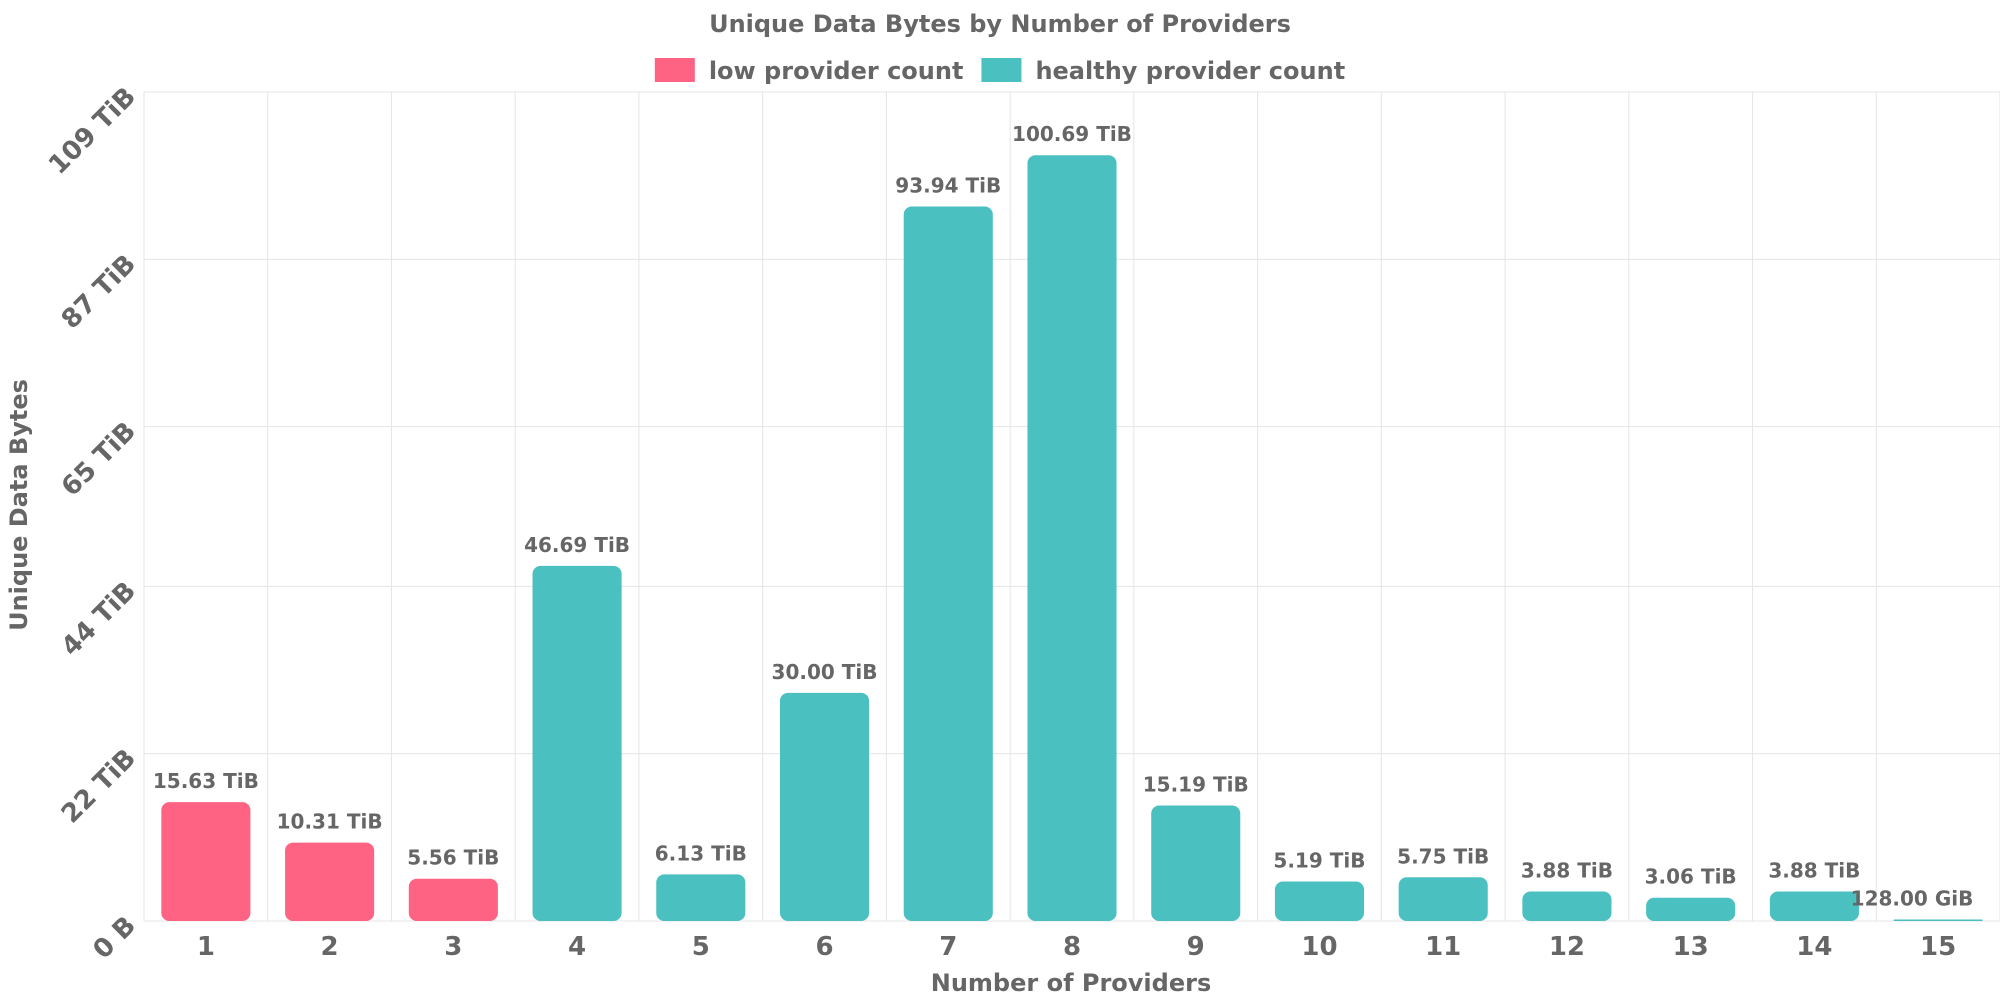 The width and height of the screenshot is (2000, 1000). I want to click on data-label: 93.94 TiB, so click(948, 186).